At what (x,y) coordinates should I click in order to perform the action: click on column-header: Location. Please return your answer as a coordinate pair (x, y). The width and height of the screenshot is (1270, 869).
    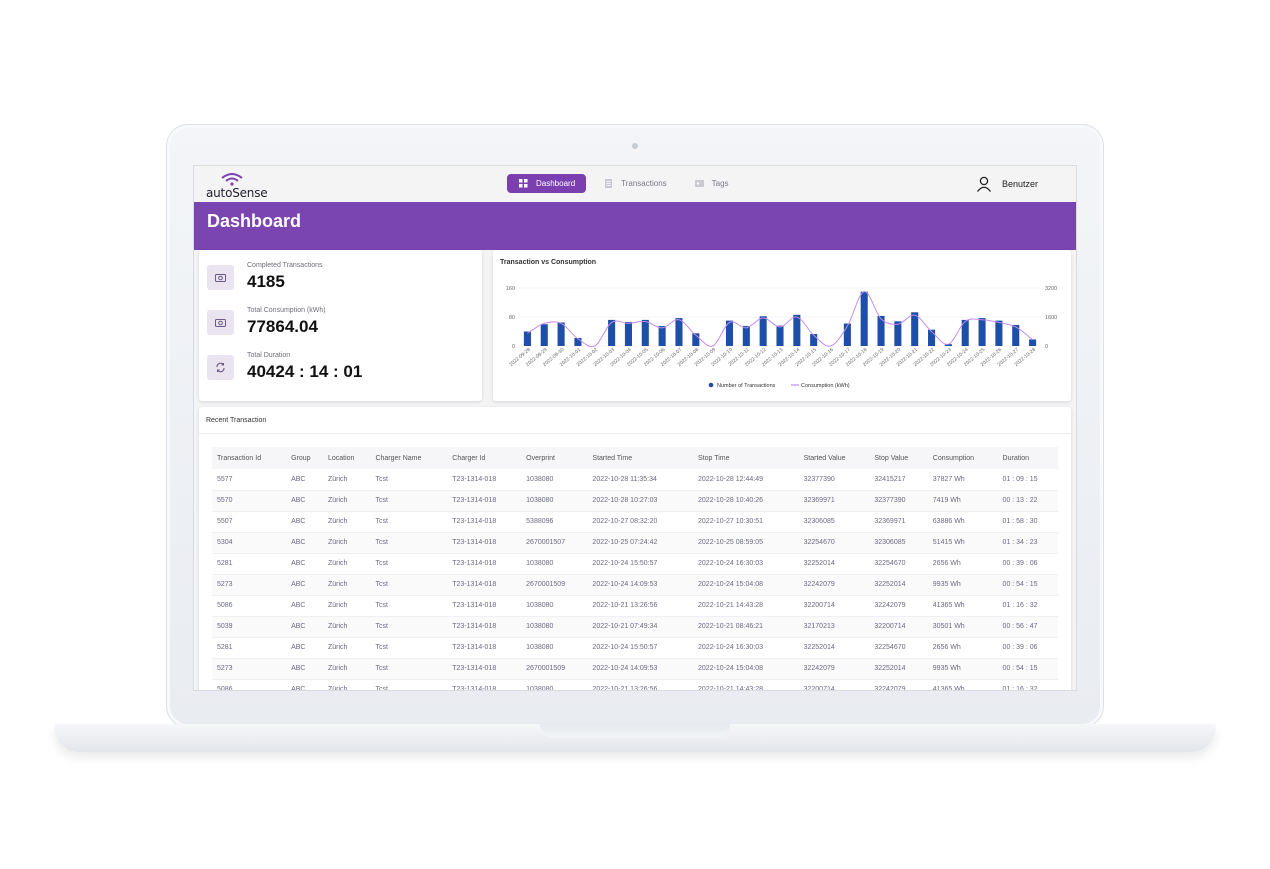
    Looking at the image, I should click on (346, 458).